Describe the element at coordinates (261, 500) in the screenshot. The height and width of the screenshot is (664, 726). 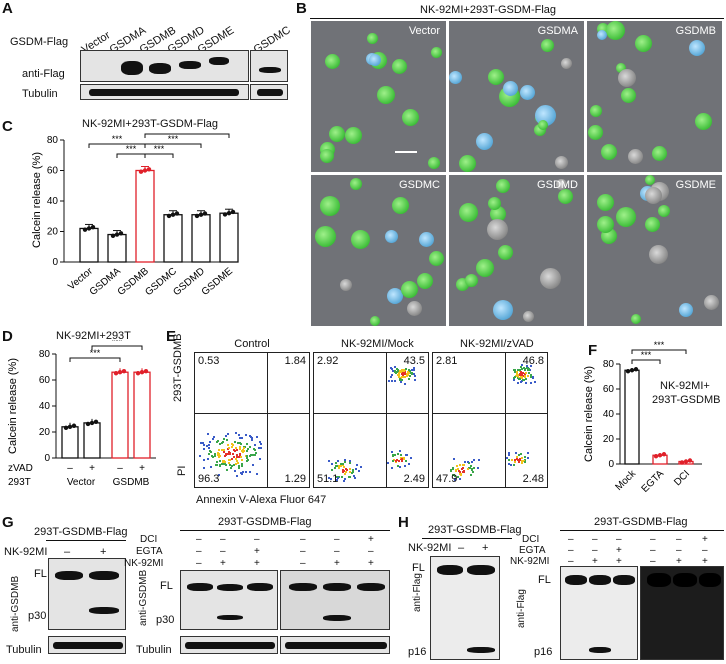
I see `facs-xlabel: Annexin V-Alexa Fluor 647` at that location.